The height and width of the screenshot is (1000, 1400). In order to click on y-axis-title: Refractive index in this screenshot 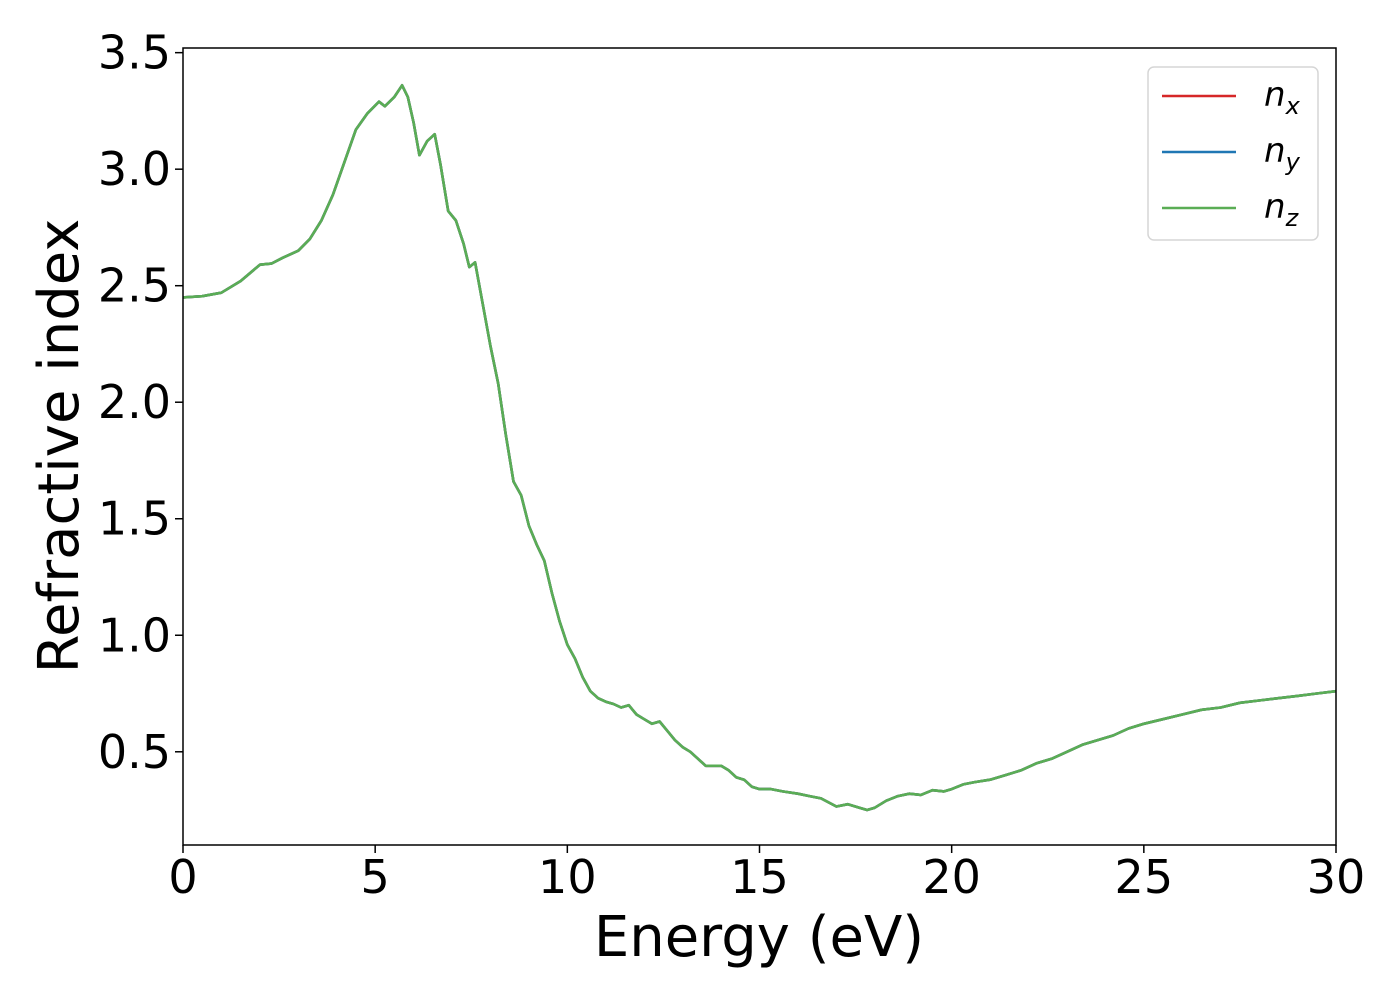, I will do `click(59, 446)`.